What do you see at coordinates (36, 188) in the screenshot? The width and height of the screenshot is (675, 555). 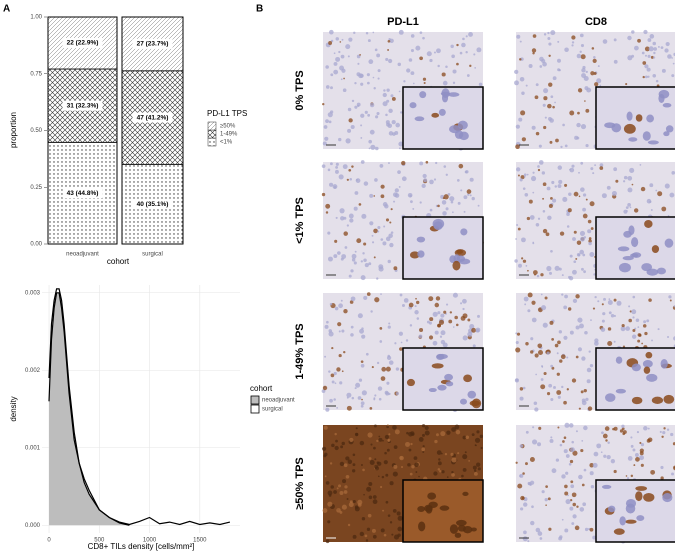 I see `y-tick-label: 0.25` at bounding box center [36, 188].